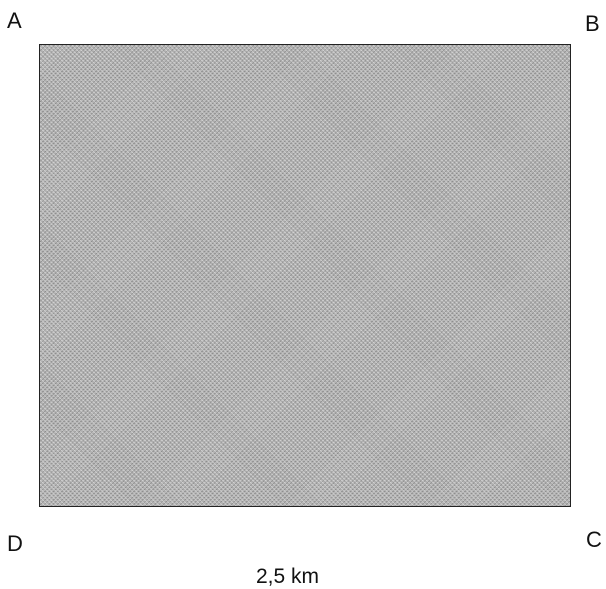 This screenshot has width=606, height=589. What do you see at coordinates (15, 543) in the screenshot?
I see `corner-label-d: D` at bounding box center [15, 543].